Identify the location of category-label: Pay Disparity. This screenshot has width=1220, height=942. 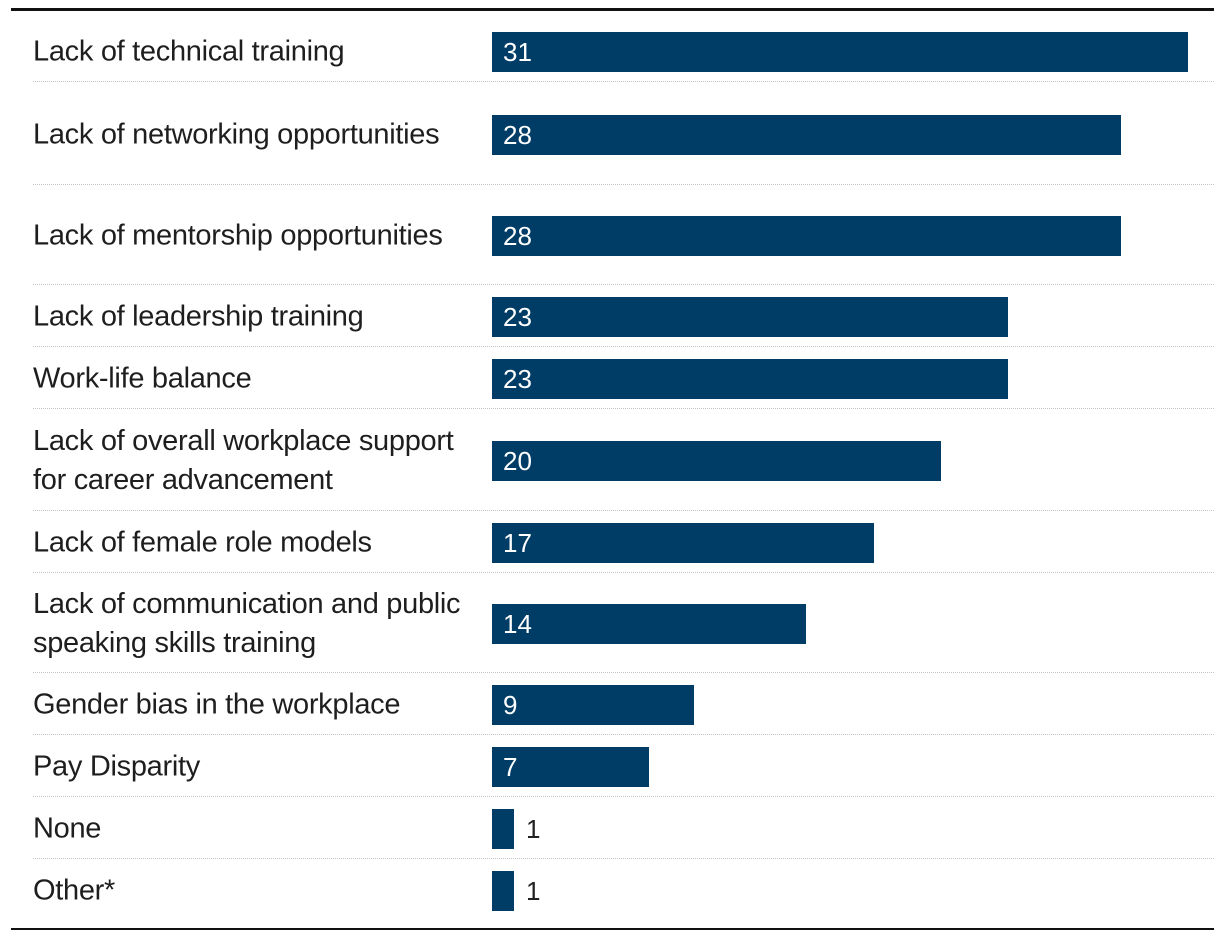
(116, 766).